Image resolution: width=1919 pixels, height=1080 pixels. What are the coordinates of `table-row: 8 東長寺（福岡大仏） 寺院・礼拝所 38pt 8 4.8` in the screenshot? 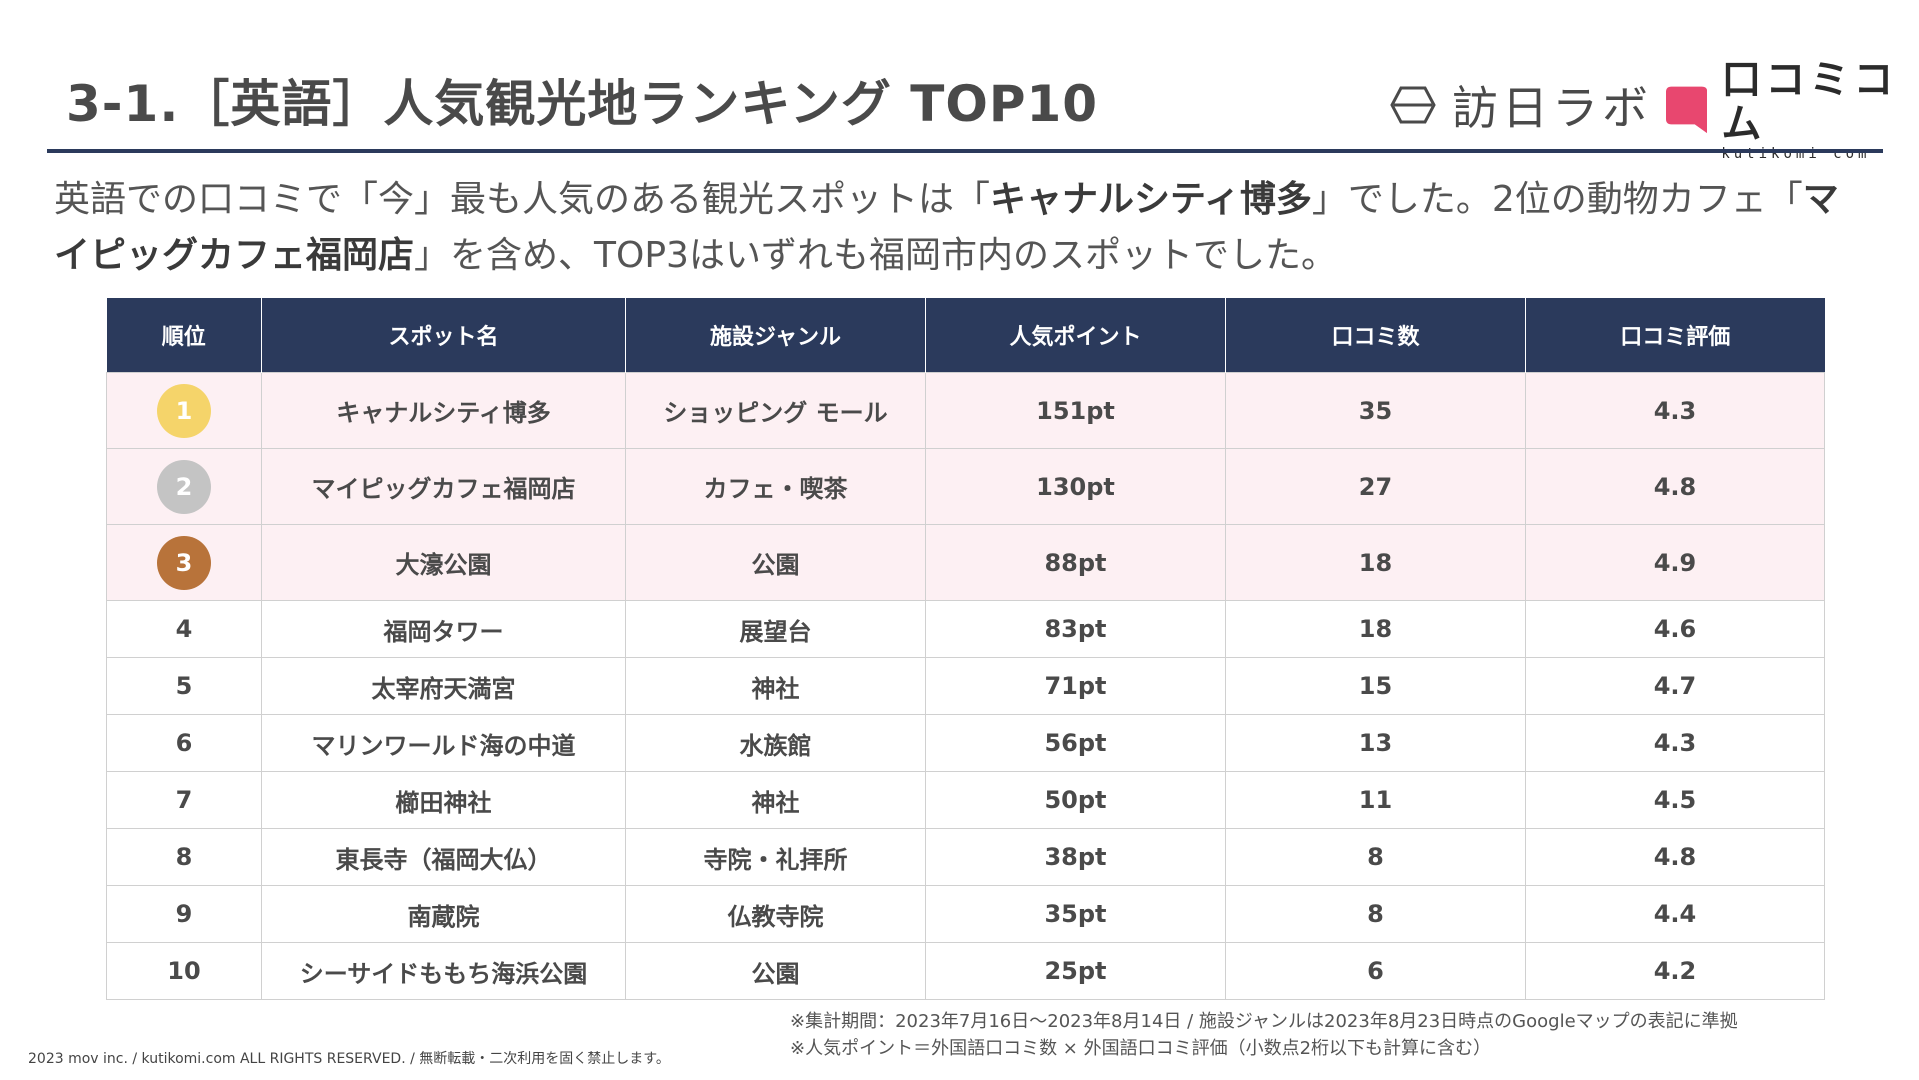 It's located at (965, 857).